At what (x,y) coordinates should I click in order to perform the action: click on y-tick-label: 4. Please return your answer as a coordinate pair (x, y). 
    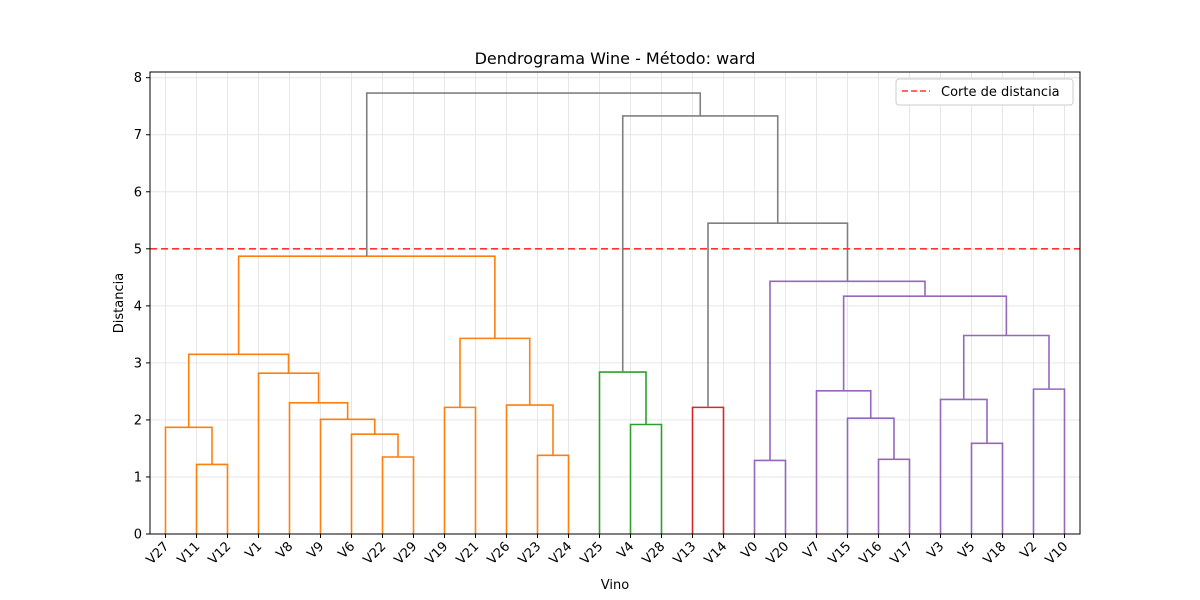
    Looking at the image, I should click on (138, 306).